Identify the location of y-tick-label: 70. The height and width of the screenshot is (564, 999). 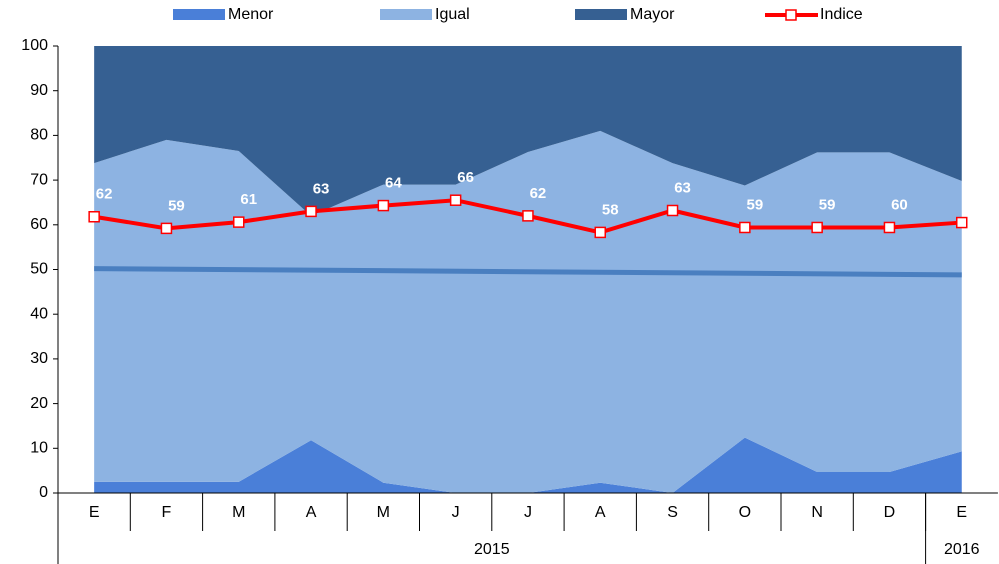
(39, 179).